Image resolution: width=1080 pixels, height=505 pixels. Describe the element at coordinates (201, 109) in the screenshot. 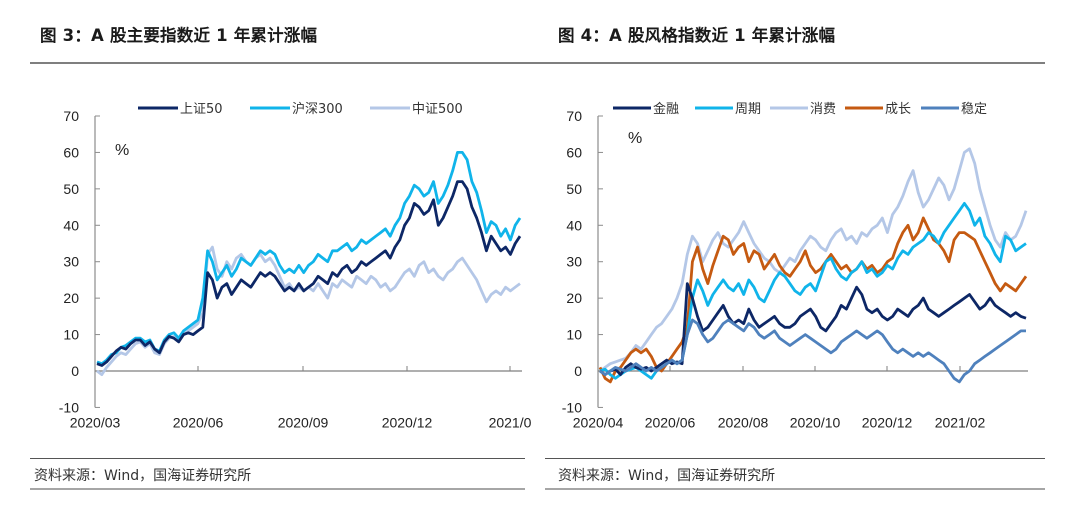

I see `legend-label: 上证50` at that location.